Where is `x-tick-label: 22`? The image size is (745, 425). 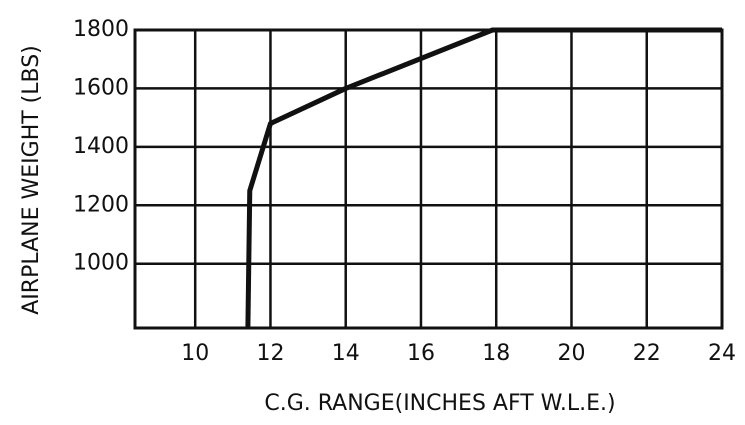
x-tick-label: 22 is located at coordinates (647, 353).